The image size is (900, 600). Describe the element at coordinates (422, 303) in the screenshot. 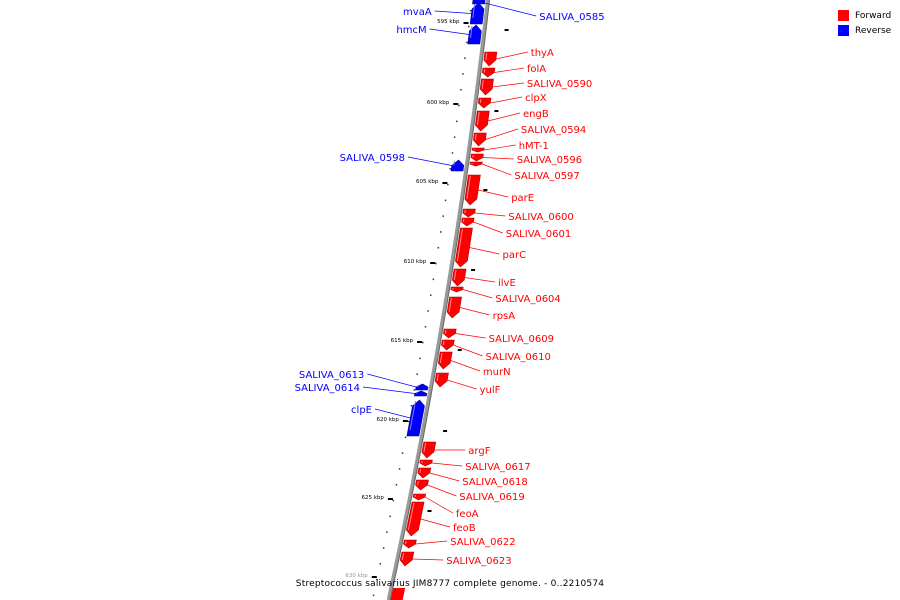

I see `inner-scale-dots` at that location.